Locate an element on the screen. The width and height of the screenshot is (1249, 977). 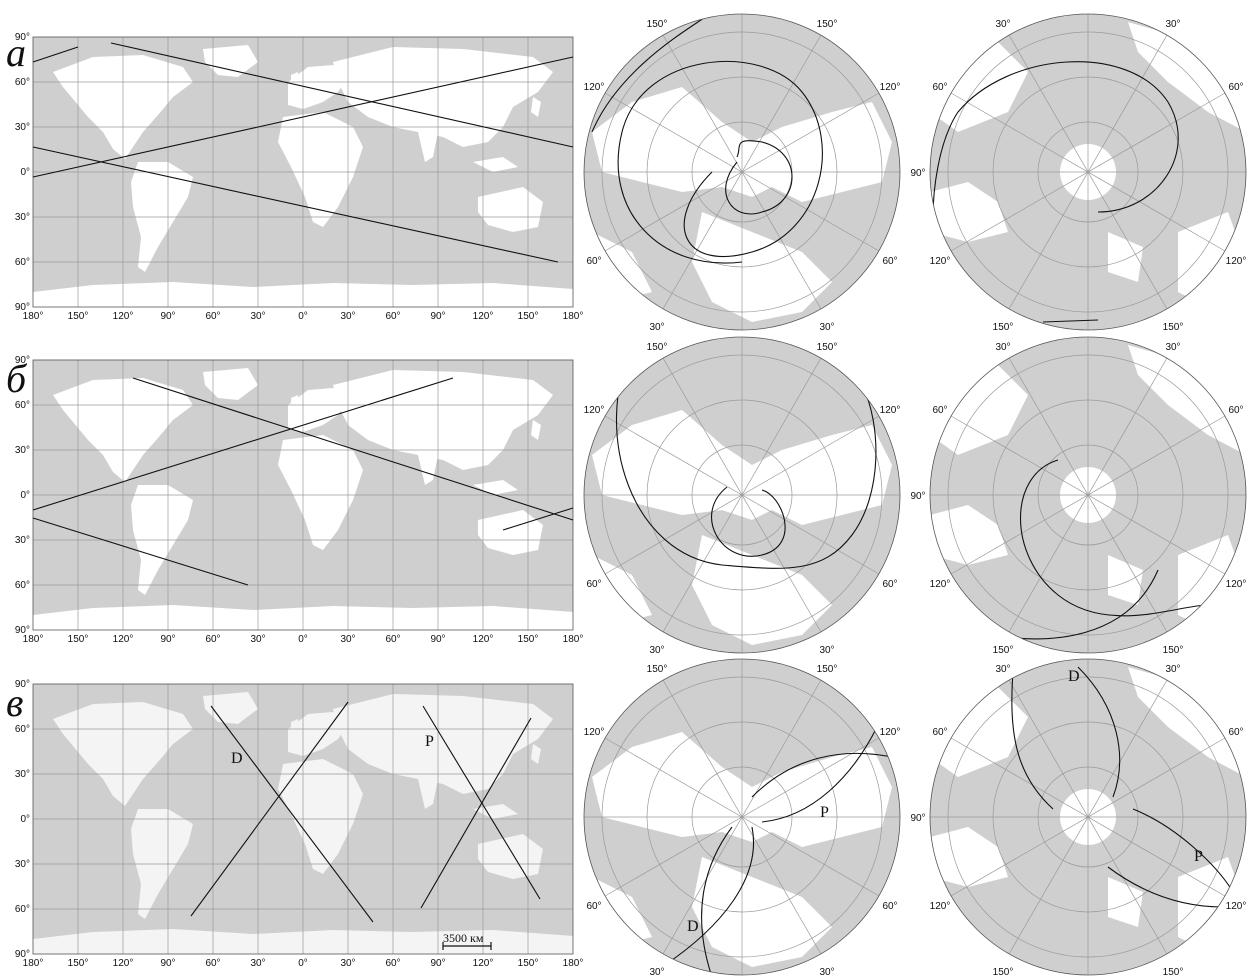
world-map-b is located at coordinates (303, 495).